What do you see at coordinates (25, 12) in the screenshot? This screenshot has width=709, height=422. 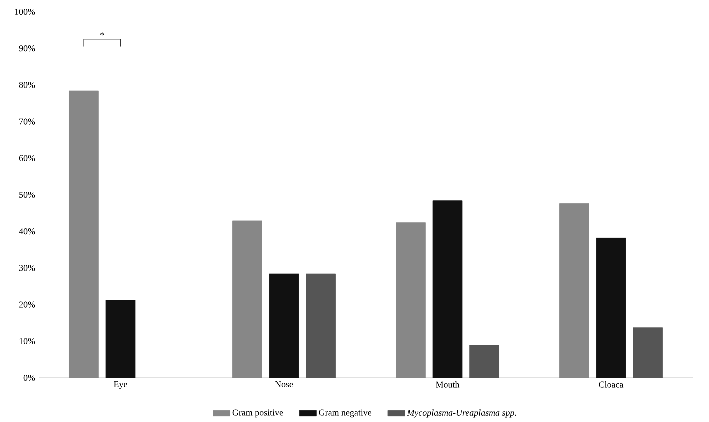 I see `y-tick-label: 100%` at bounding box center [25, 12].